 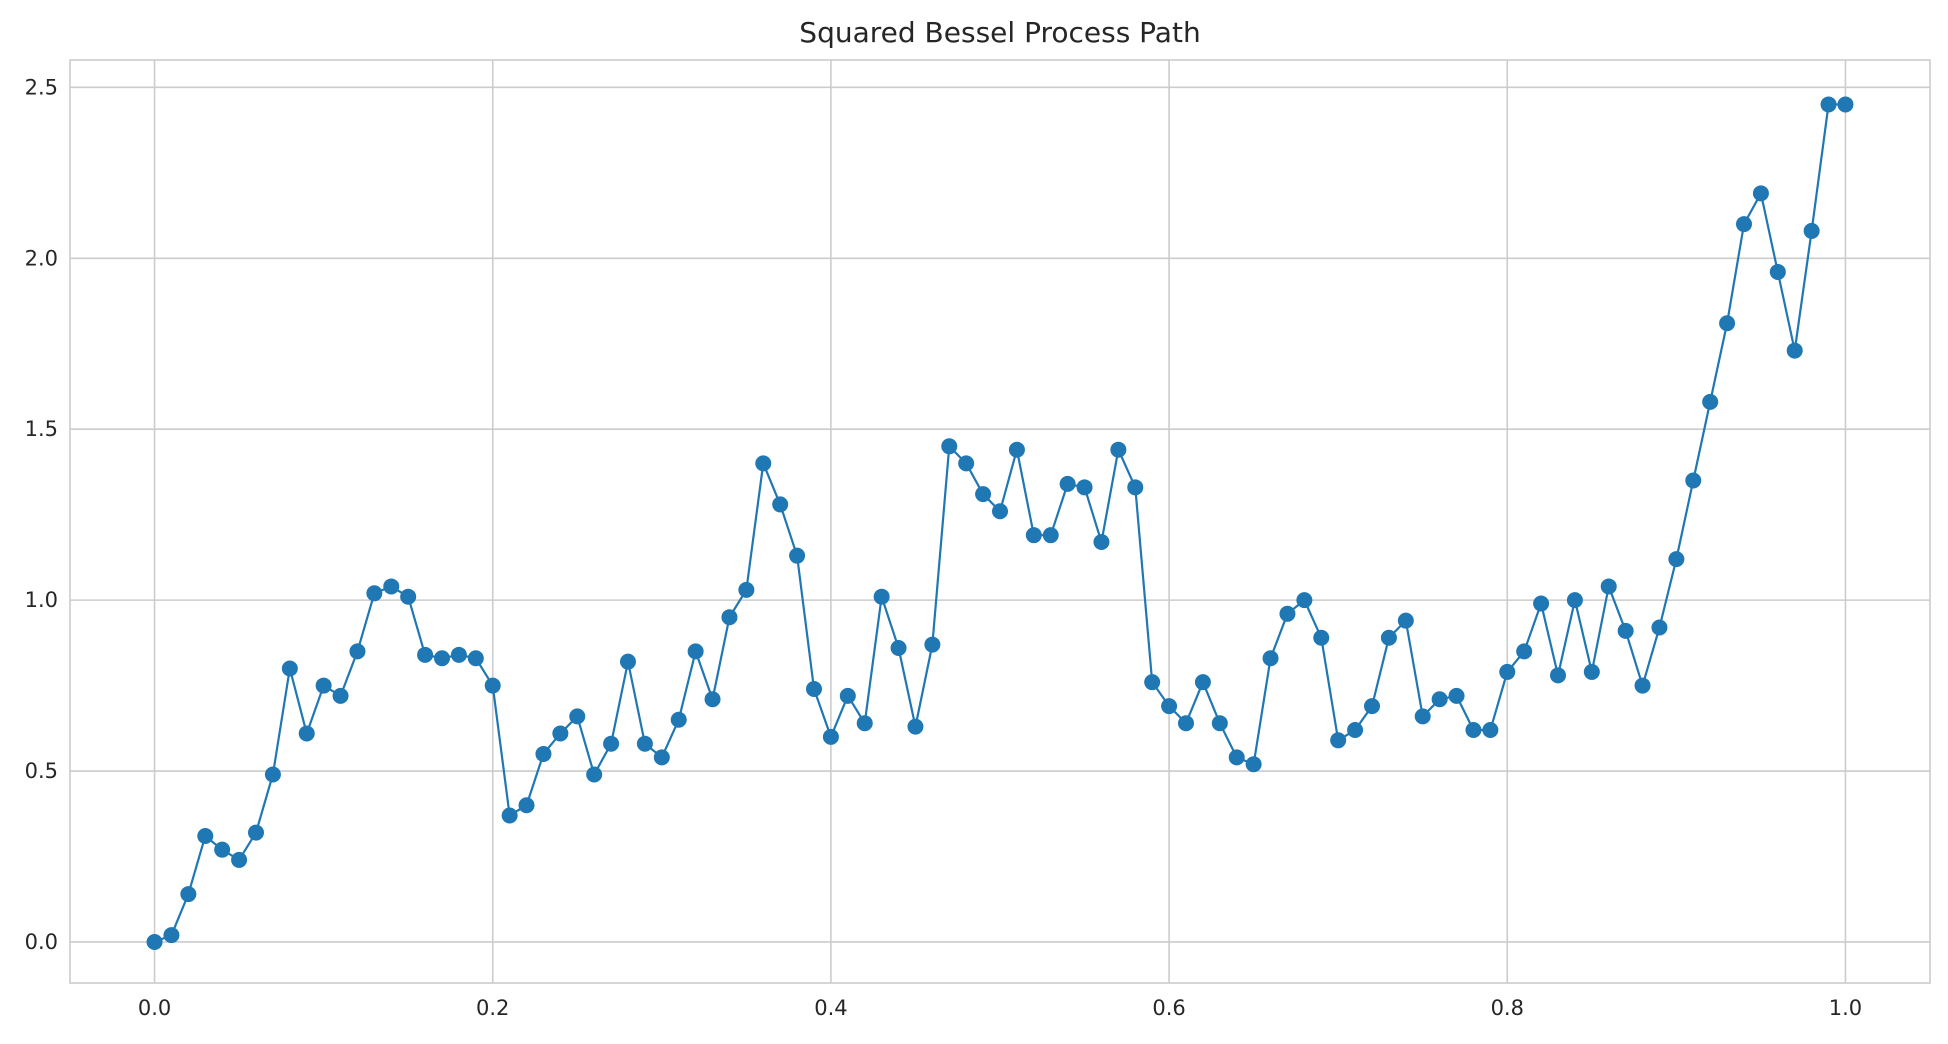 I want to click on x-axis-ticks: 0.0 0.2 0.4 0.6 0.8 1.0, so click(x=1000, y=1008).